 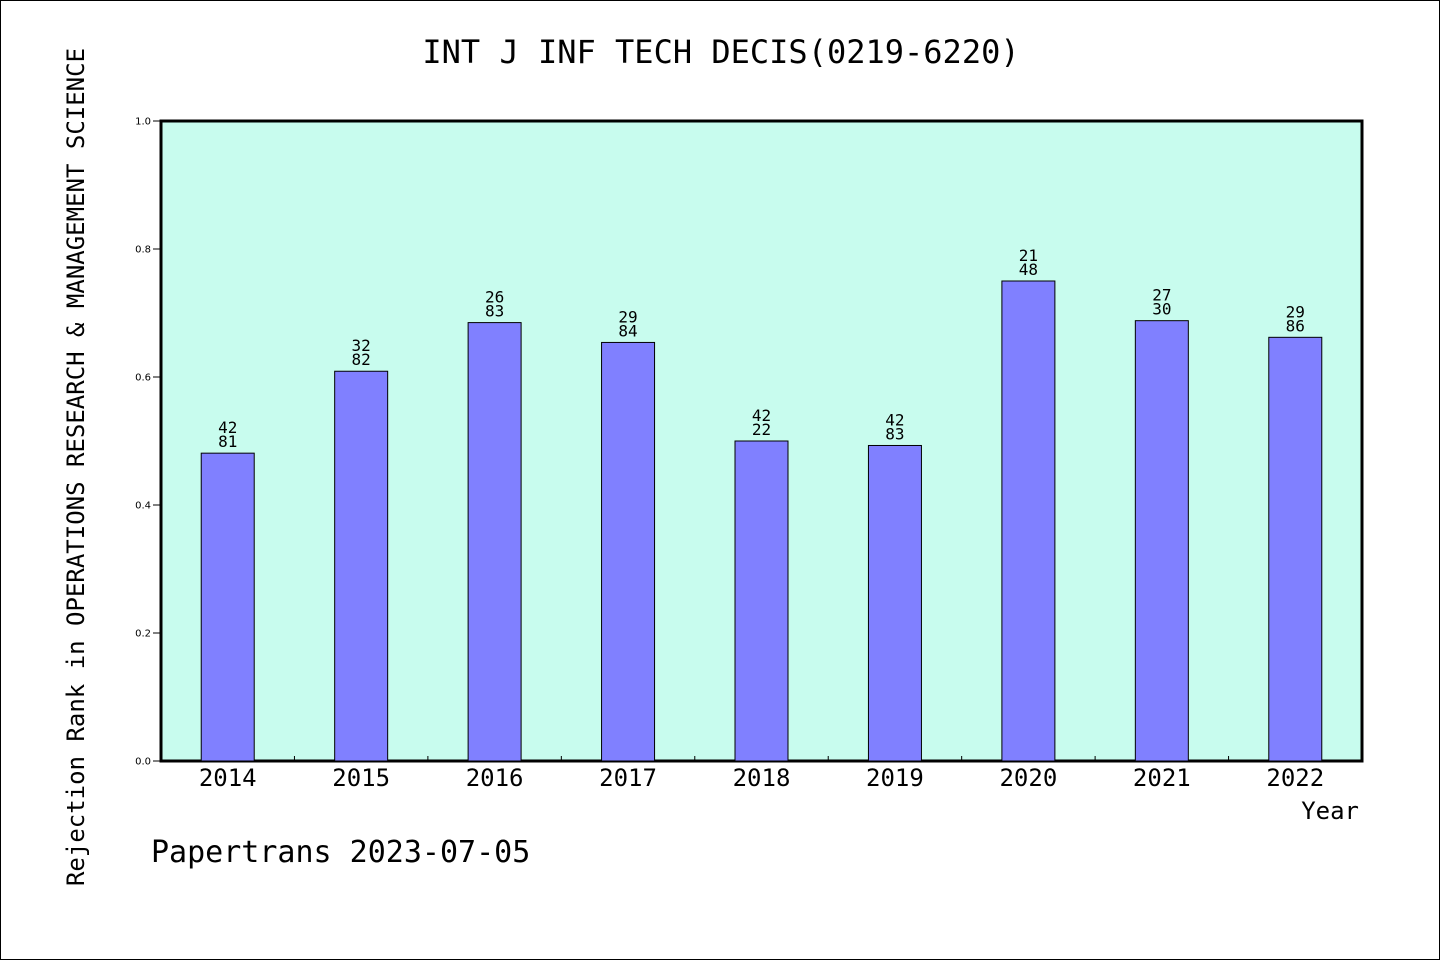 What do you see at coordinates (228, 778) in the screenshot?
I see `x-tick-label-2014: 2014` at bounding box center [228, 778].